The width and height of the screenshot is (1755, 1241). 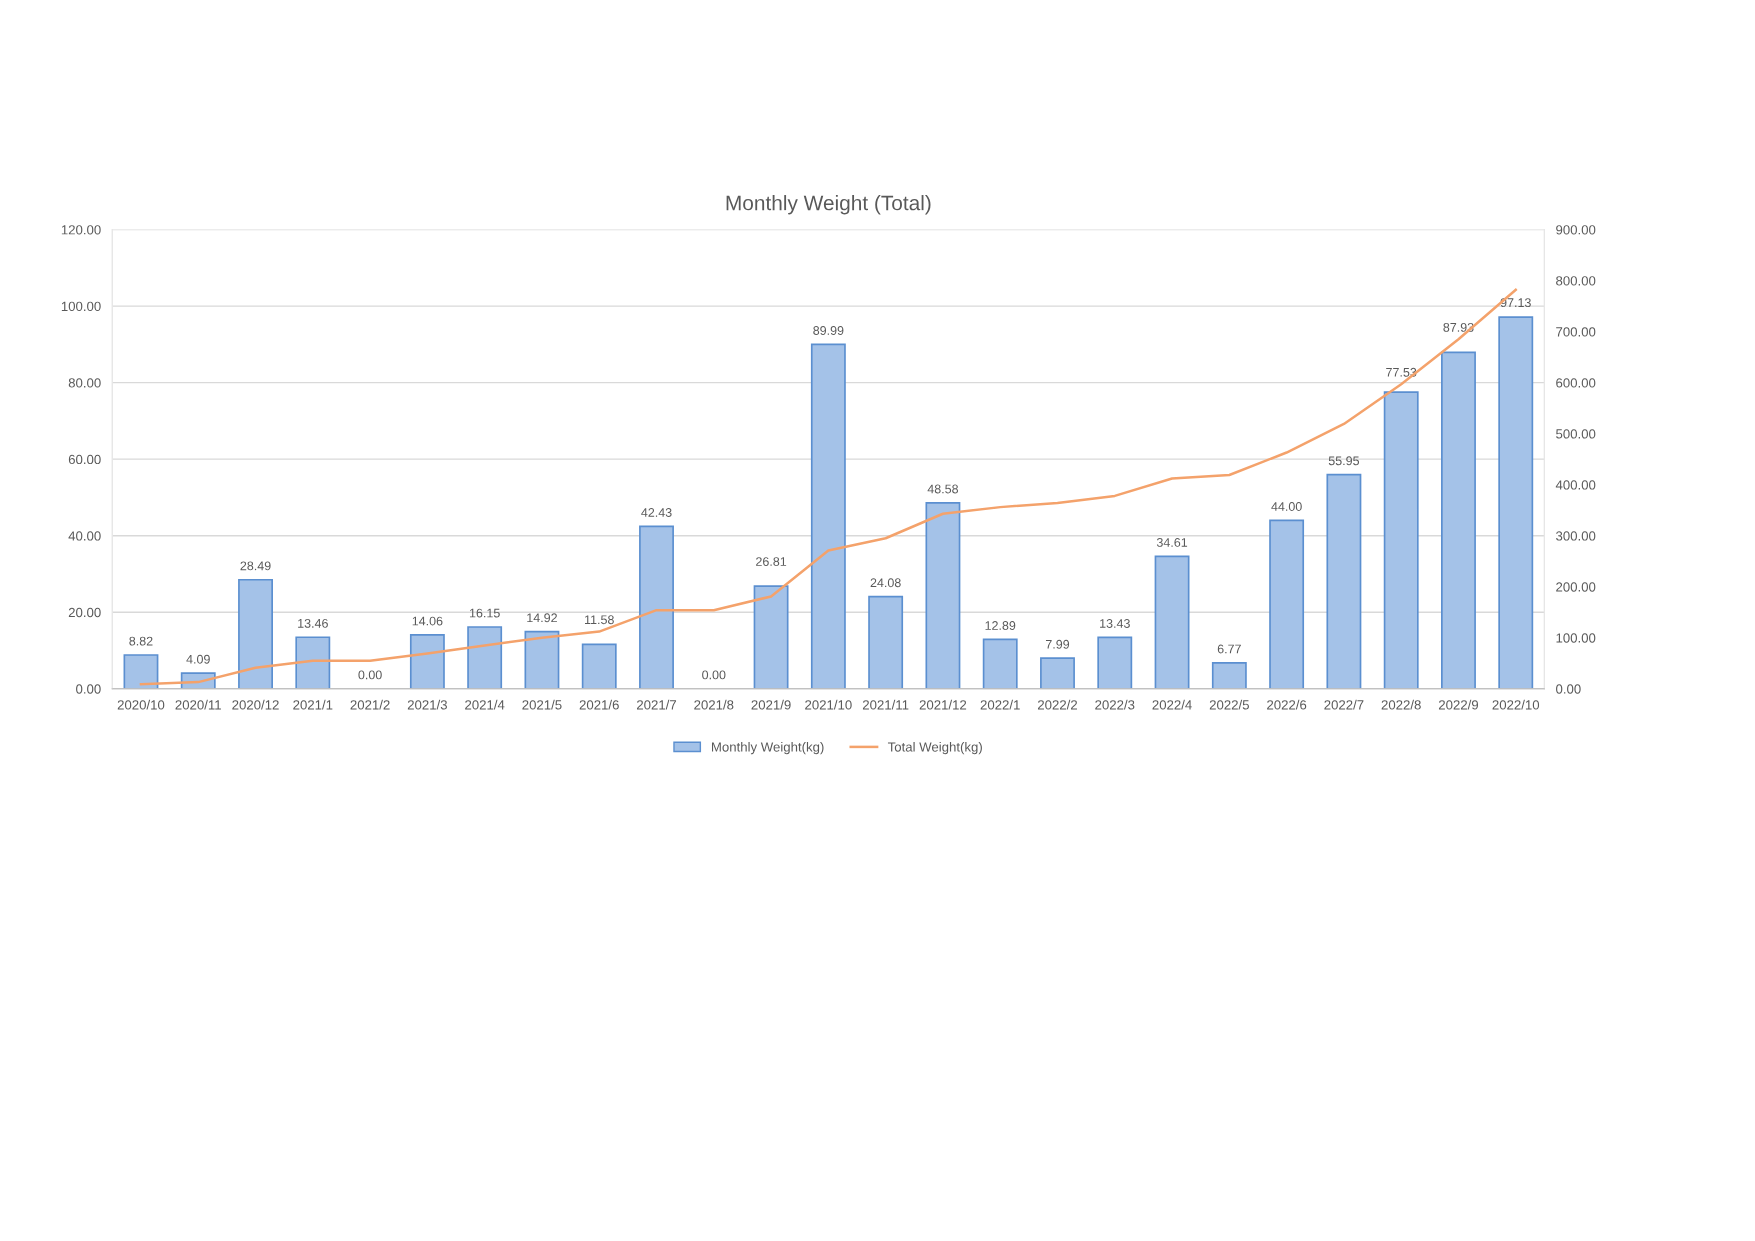 I want to click on data-label: 6.77, so click(x=1229, y=649).